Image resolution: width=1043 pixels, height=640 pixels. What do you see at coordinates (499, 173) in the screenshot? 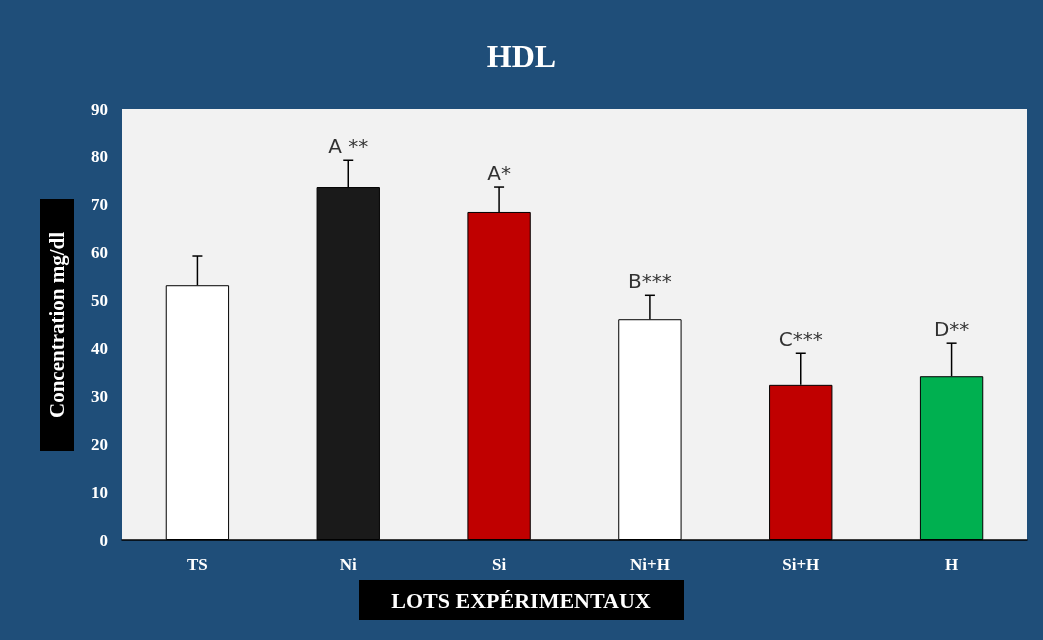
I see `annotation: A*` at bounding box center [499, 173].